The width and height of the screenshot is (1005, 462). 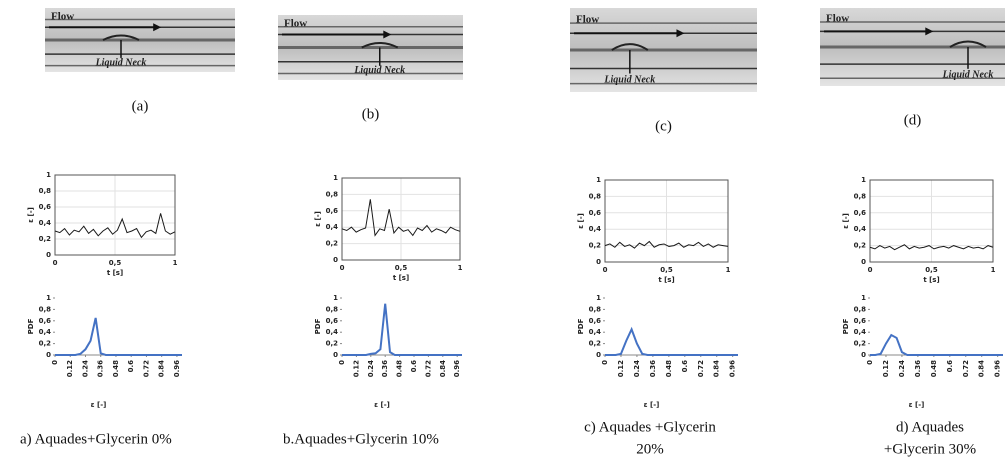 What do you see at coordinates (361, 439) in the screenshot?
I see `caption: b.Aquades+Glycerin 10%` at bounding box center [361, 439].